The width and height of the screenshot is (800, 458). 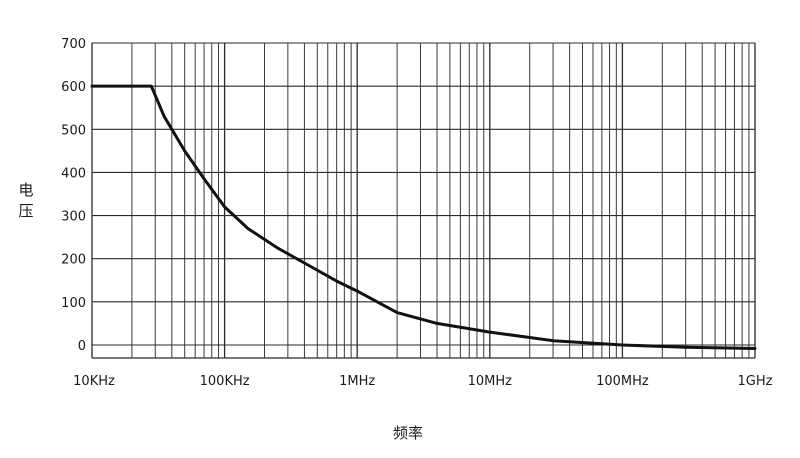 I want to click on x-tick-label: 100KHz, so click(x=225, y=381).